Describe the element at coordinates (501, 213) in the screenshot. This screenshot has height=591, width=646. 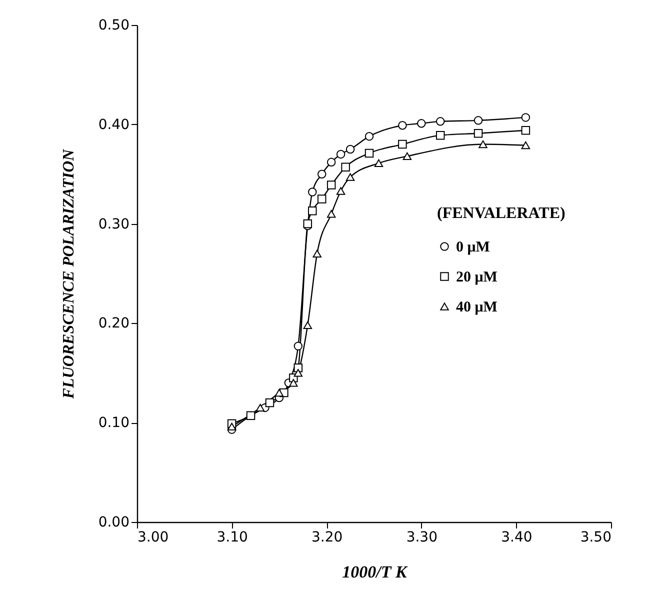
I see `legend-title: (FENVALERATE)` at that location.